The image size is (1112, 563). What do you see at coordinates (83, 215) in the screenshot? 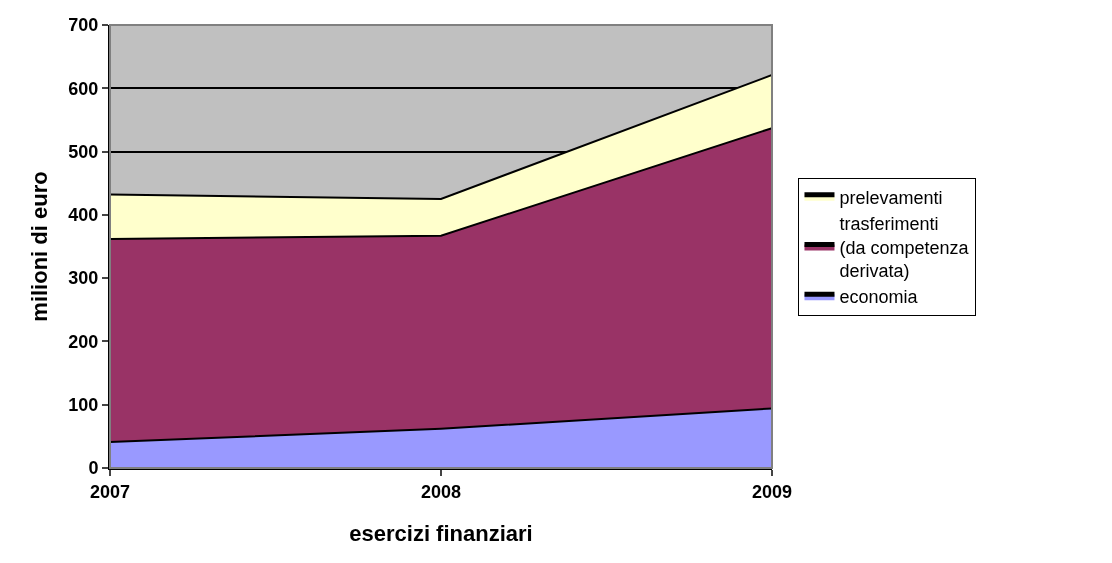
I see `y-tick-label: 400` at bounding box center [83, 215].